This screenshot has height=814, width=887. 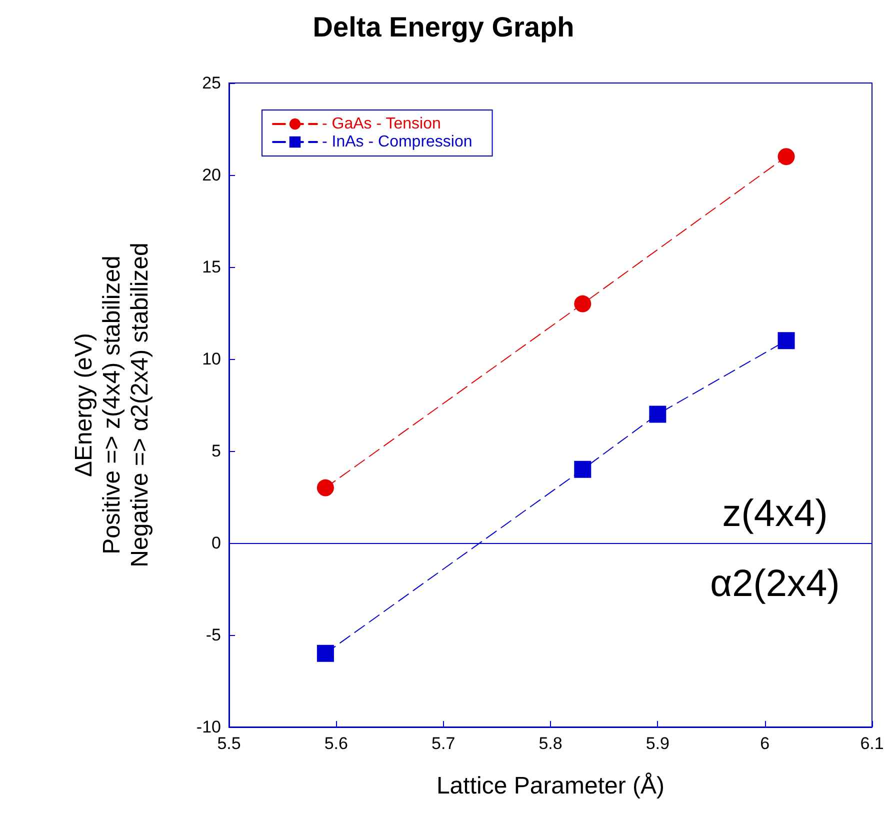 I want to click on x-tick-label: 6, so click(x=765, y=743).